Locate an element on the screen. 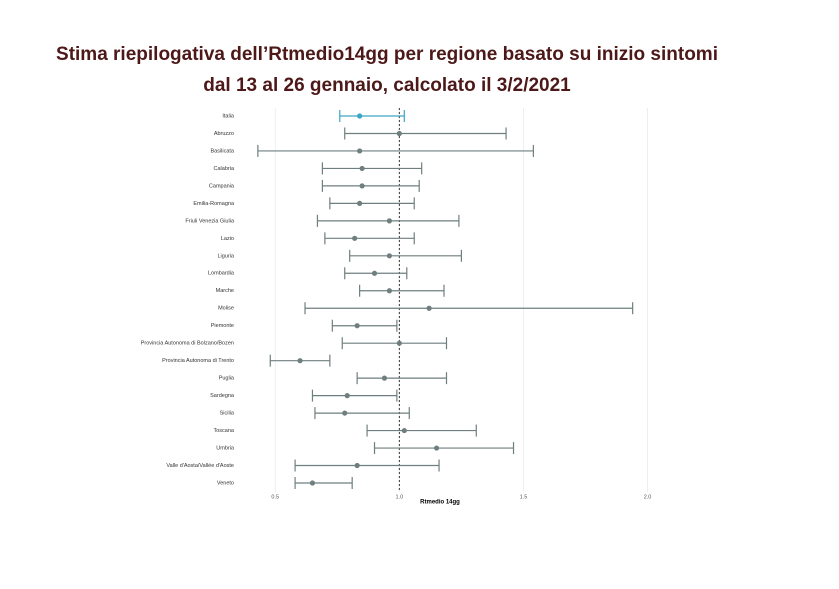 This screenshot has height=589, width=839. y-tick-label: Calabria is located at coordinates (224, 169).